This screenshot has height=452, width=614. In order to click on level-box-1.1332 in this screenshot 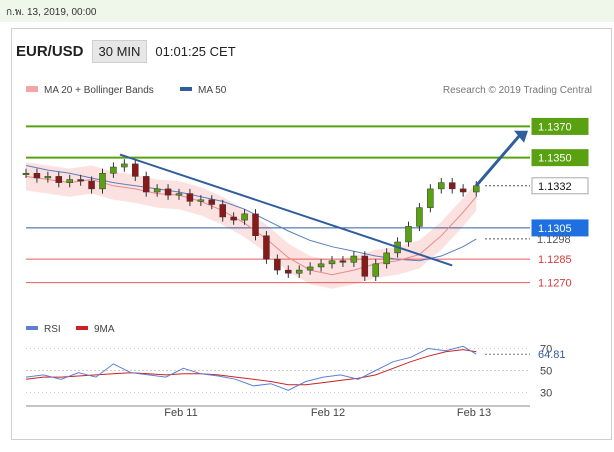, I will do `click(560, 186)`.